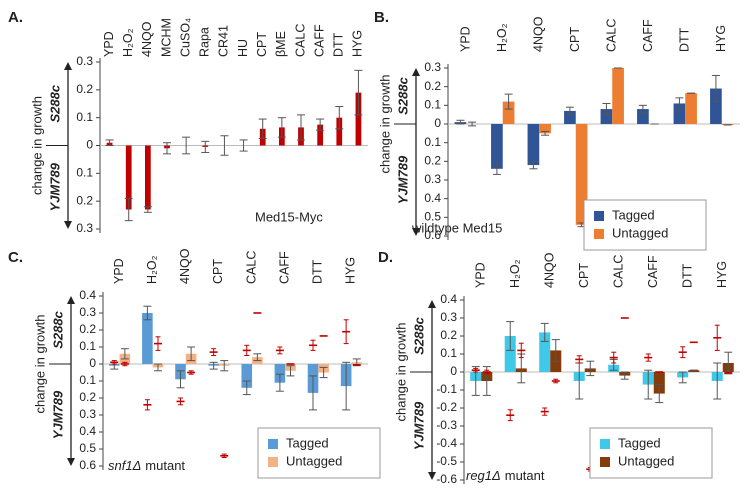 This screenshot has width=745, height=498. What do you see at coordinates (15, 257) in the screenshot?
I see `panel-label: C.` at bounding box center [15, 257].